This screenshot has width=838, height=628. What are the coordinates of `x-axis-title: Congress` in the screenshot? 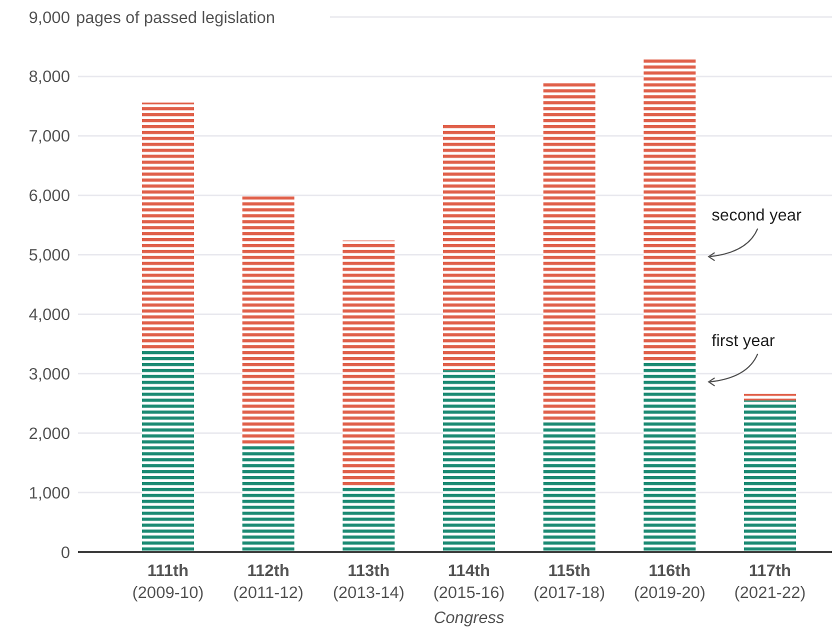 It's located at (469, 618).